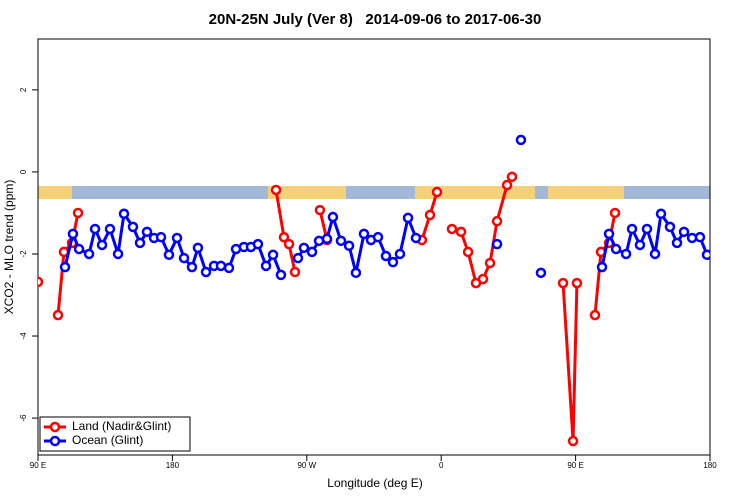  I want to click on legend-box, so click(115, 434).